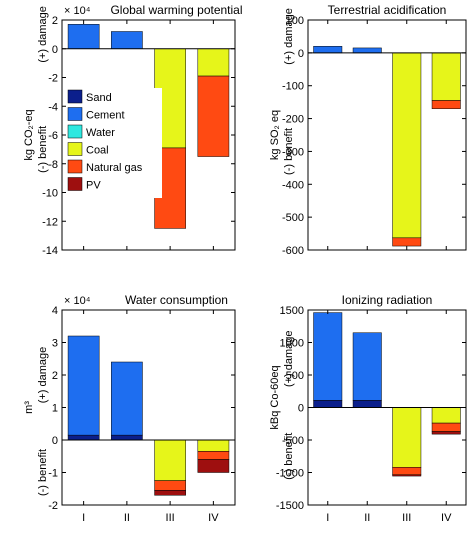 This screenshot has height=550, width=475. I want to click on y-tick-label: 1000, so click(292, 344).